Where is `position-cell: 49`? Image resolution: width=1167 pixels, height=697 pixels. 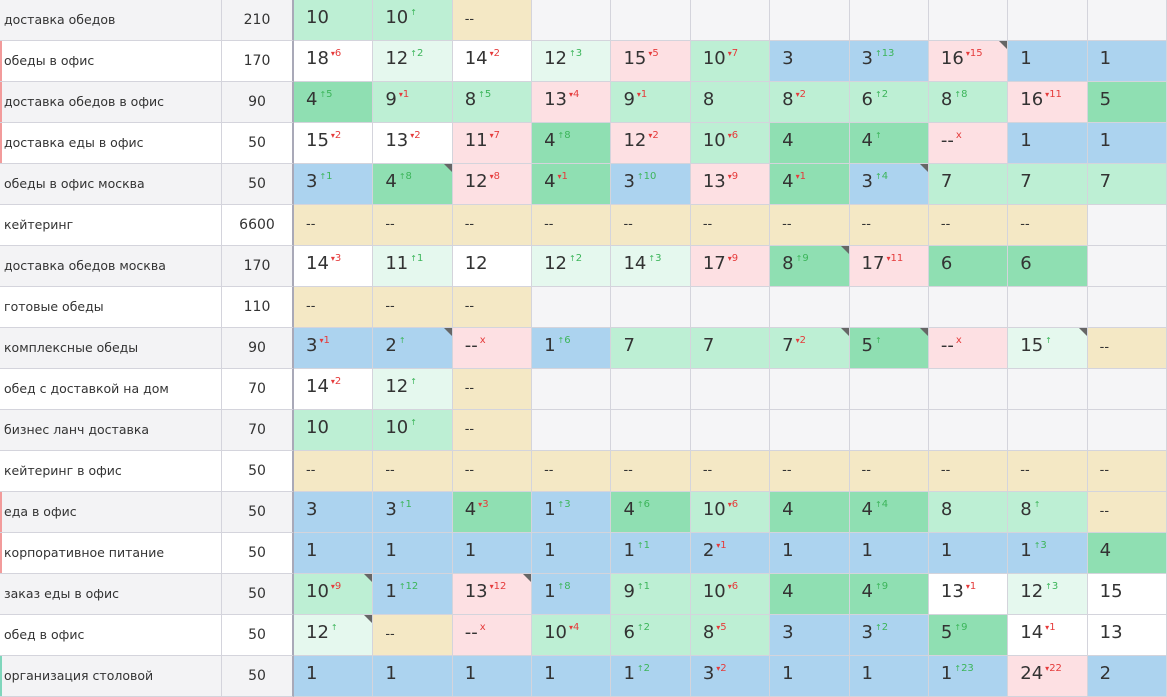
position-cell: 49 is located at coordinates (889, 594).